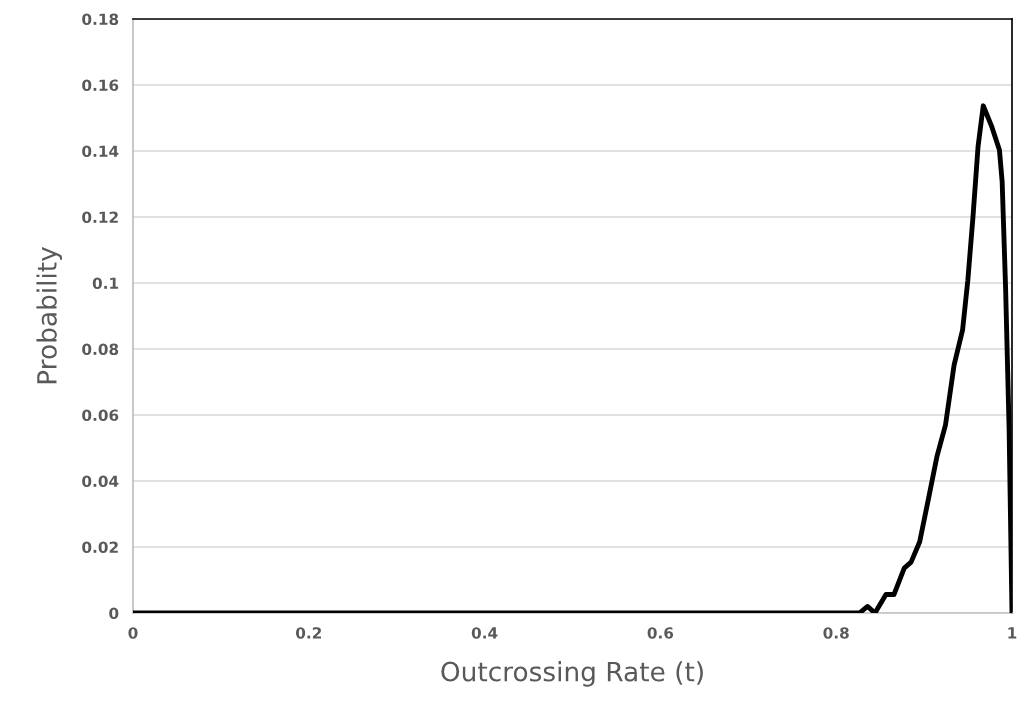  I want to click on y-tick-label: 0.18, so click(100, 19).